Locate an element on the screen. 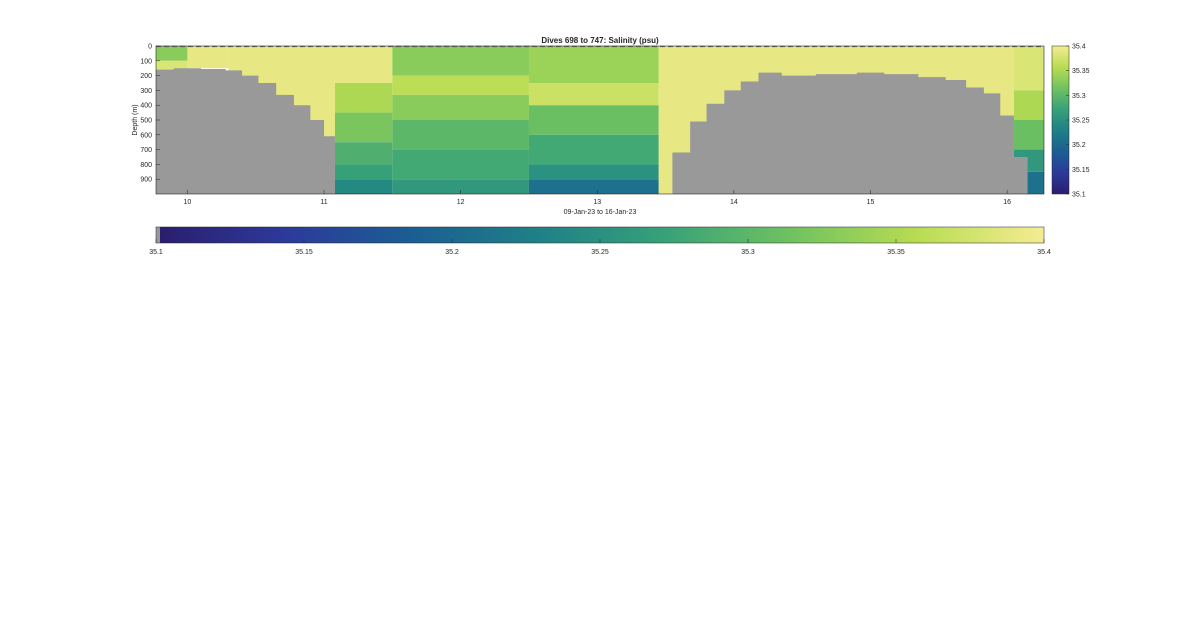 This screenshot has height=622, width=1200. x-tick-label: 15 is located at coordinates (871, 202).